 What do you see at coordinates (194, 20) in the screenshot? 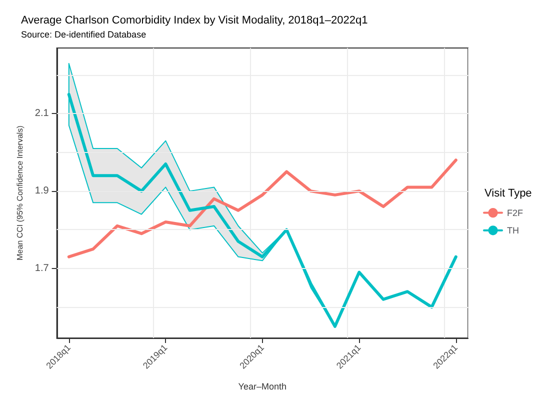
I see `chart-title: Average Charlson Comorbidity Index by Visit Modality, 2018q1–2022q1` at bounding box center [194, 20].